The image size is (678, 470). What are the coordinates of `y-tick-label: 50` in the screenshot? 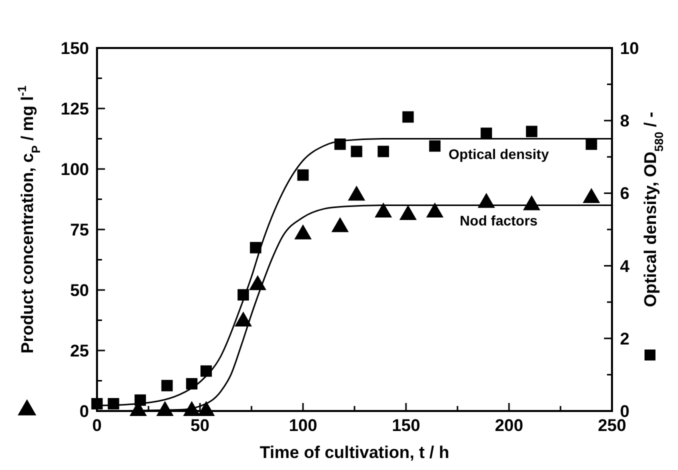 It's located at (79, 290).